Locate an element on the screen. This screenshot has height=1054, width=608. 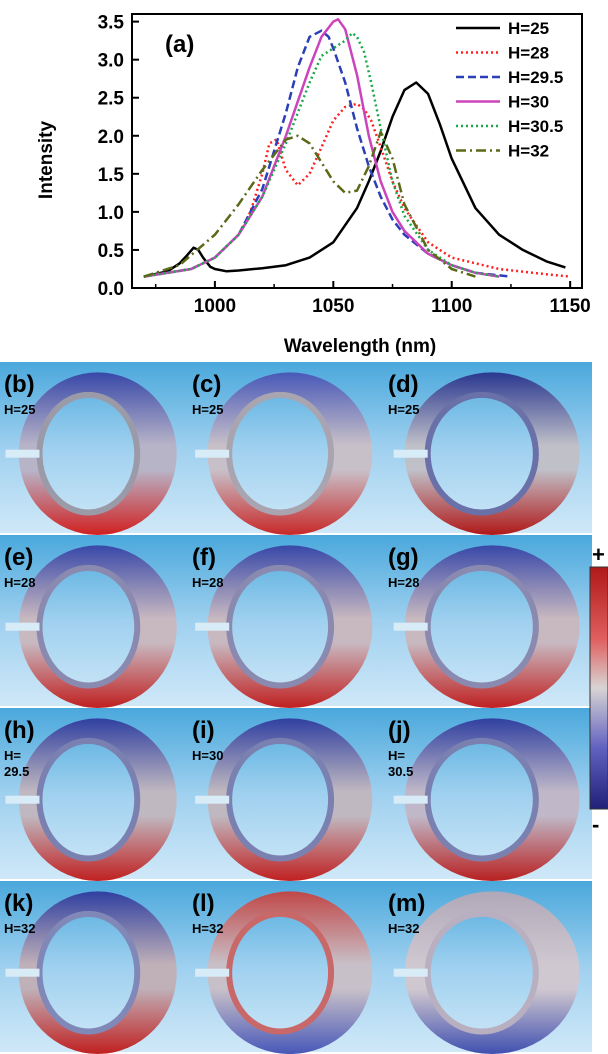
field-map-panel-e: (e) H=28 is located at coordinates (94, 621).